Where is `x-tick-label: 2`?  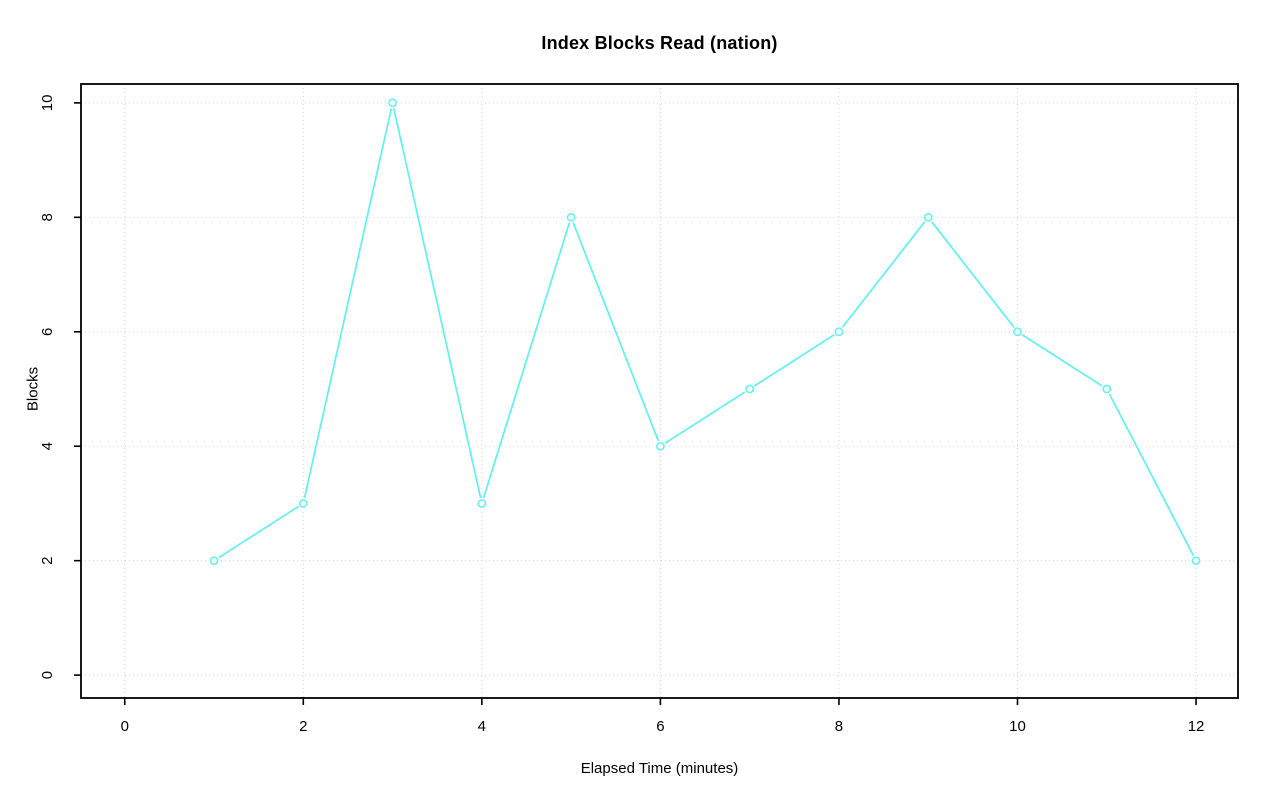 x-tick-label: 2 is located at coordinates (303, 726).